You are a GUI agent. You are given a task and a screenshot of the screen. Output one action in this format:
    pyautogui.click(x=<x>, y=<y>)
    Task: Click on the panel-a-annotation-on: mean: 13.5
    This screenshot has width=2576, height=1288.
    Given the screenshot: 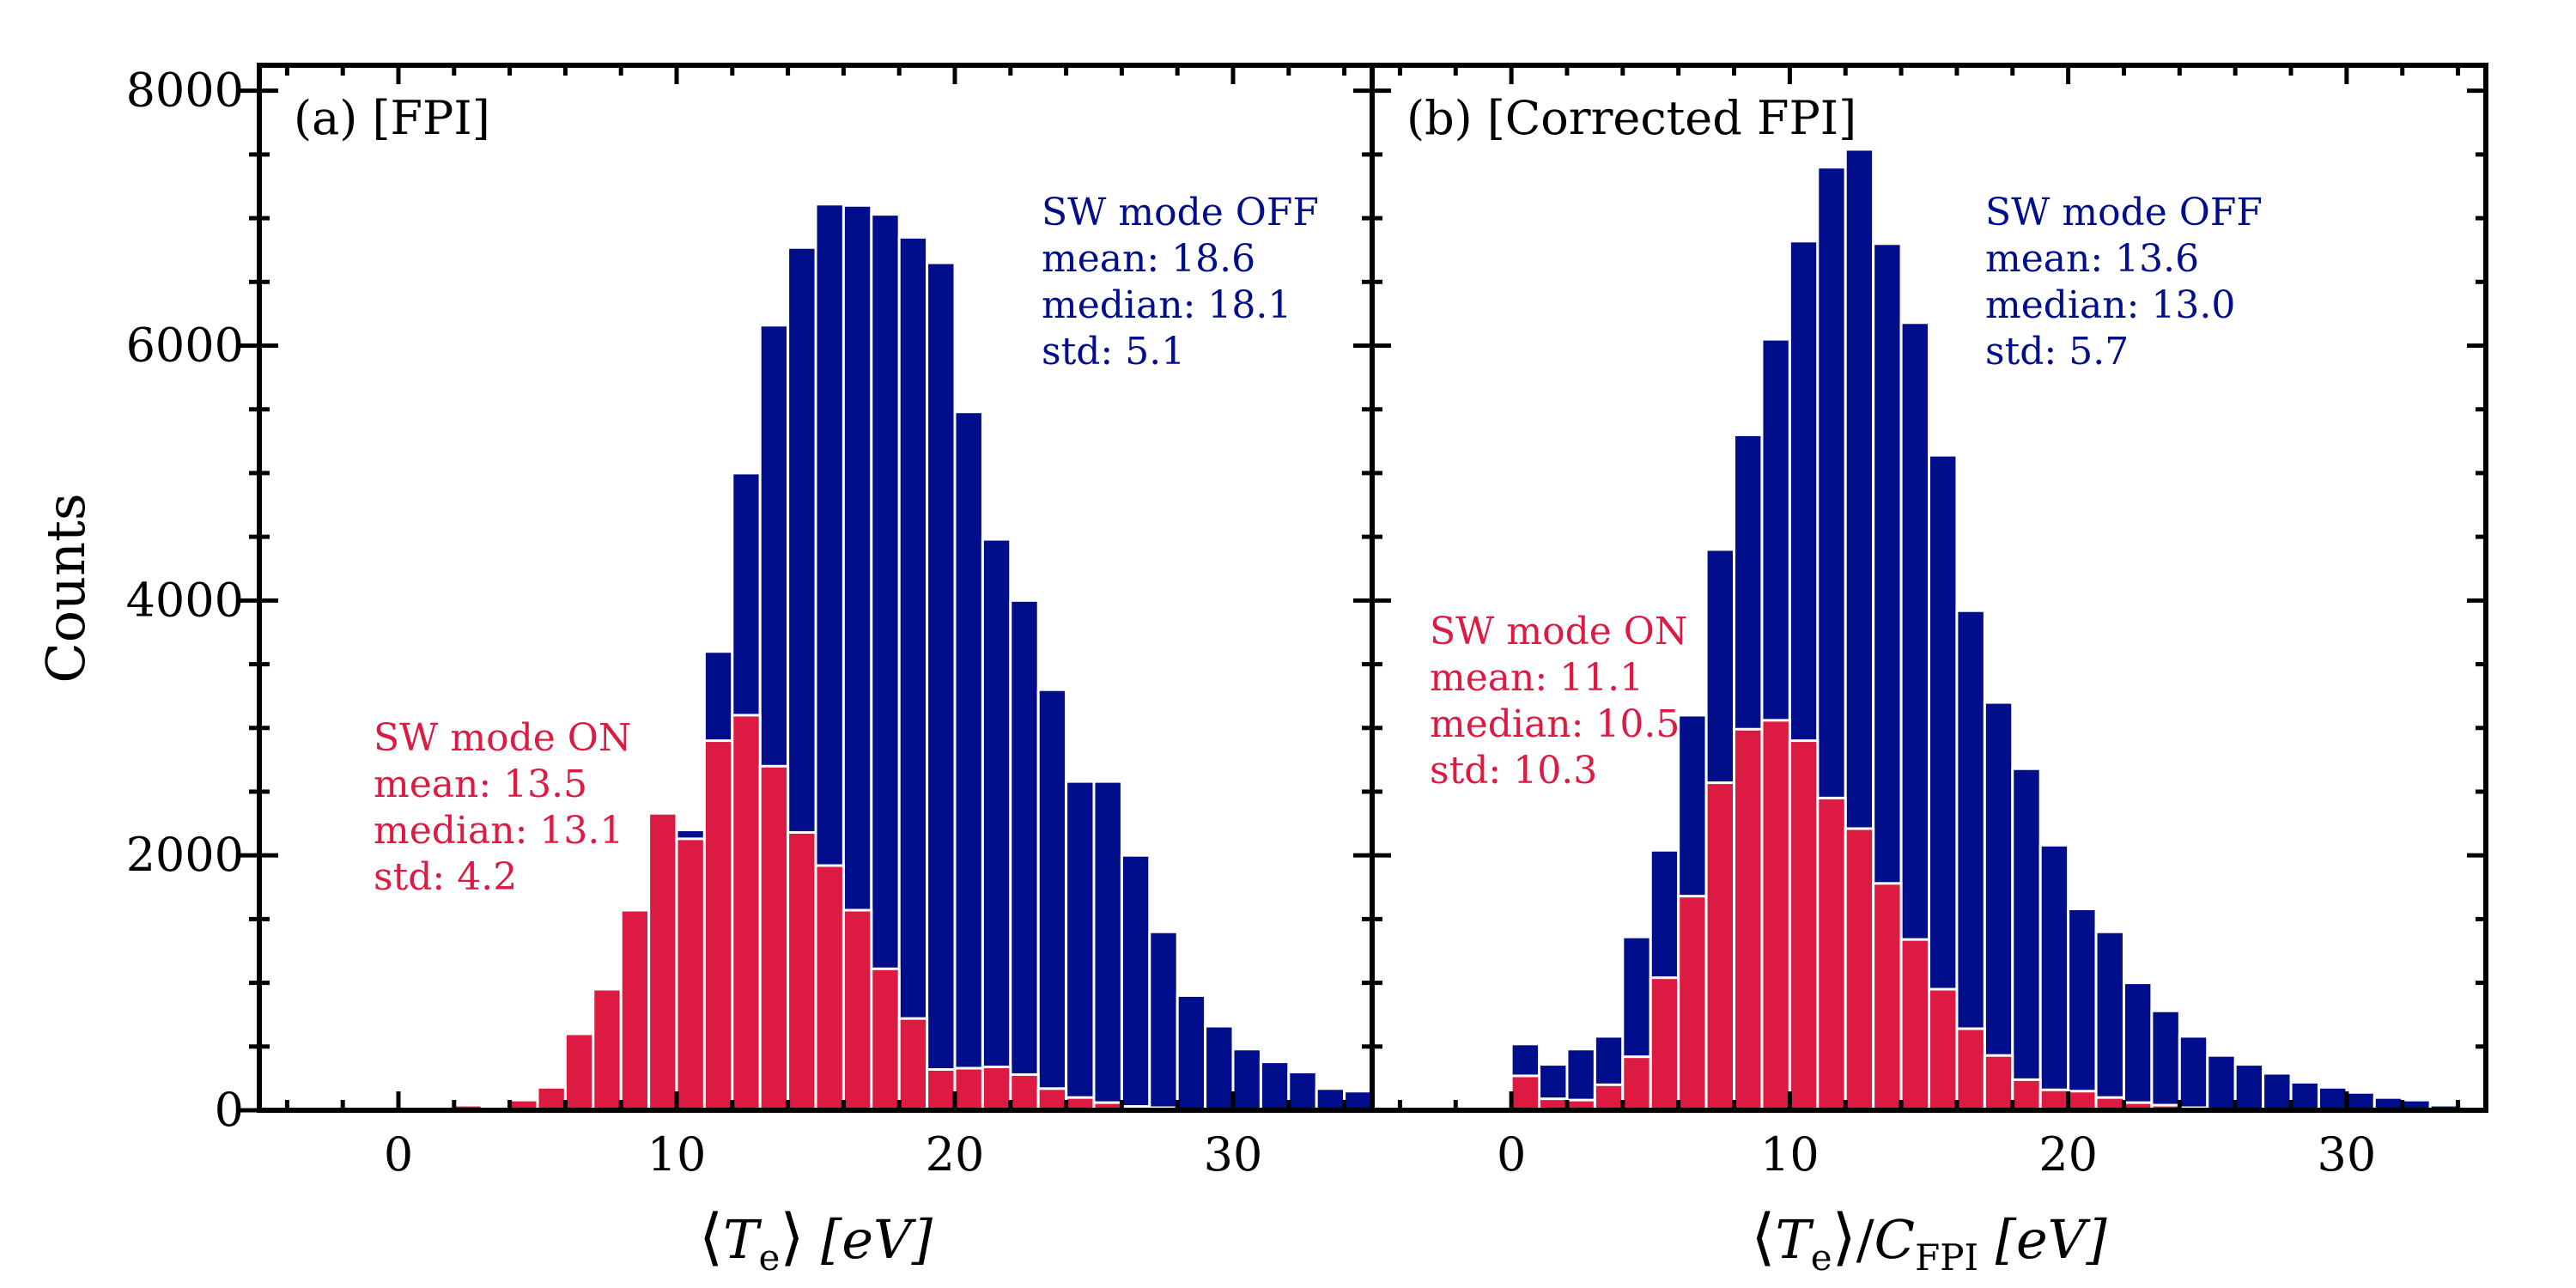 What is the action you would take?
    pyautogui.click(x=481, y=784)
    